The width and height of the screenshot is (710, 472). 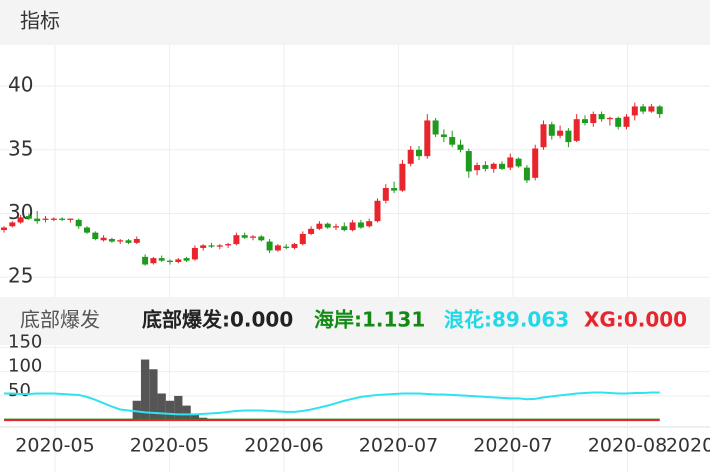 I want to click on top-bar, so click(x=355, y=22).